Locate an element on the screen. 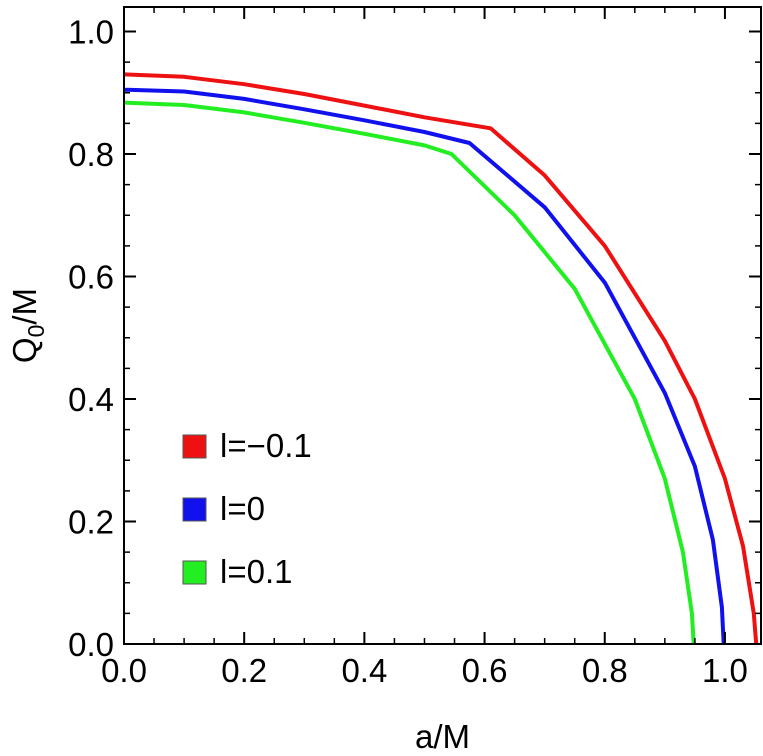  y-tick-label: 0.0 is located at coordinates (91, 644).